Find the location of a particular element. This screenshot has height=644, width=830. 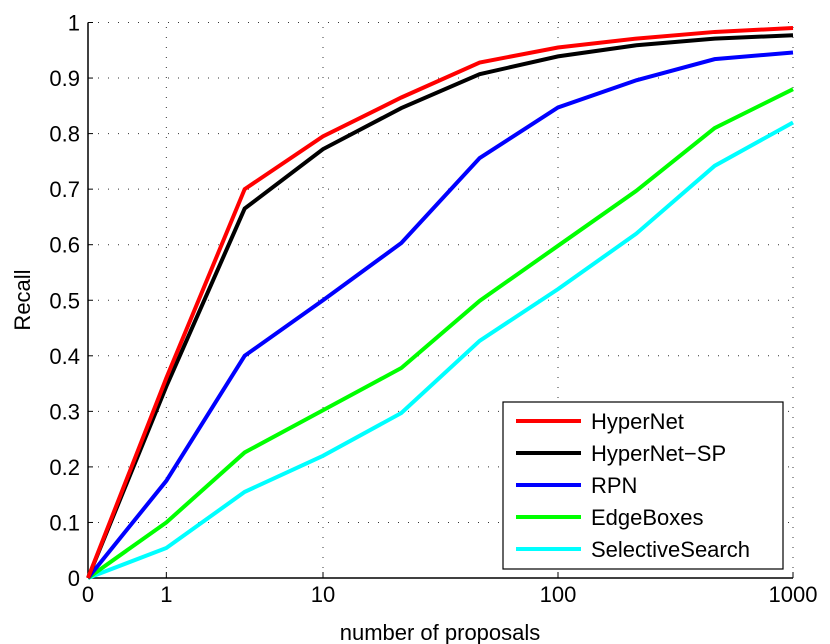

legend-item: RPN is located at coordinates (576, 485).